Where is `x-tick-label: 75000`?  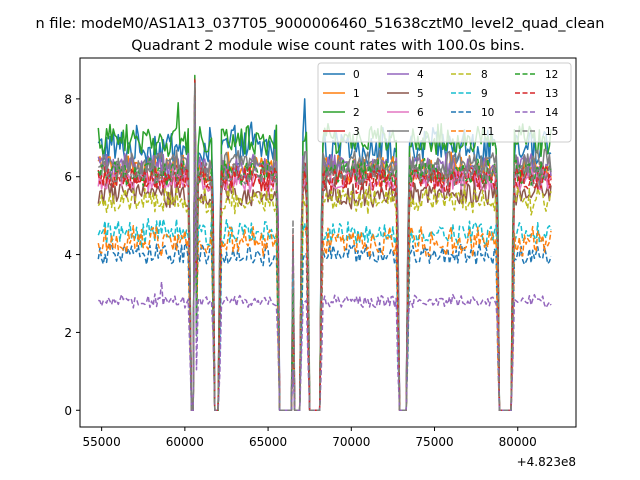
x-tick-label: 75000 is located at coordinates (434, 442).